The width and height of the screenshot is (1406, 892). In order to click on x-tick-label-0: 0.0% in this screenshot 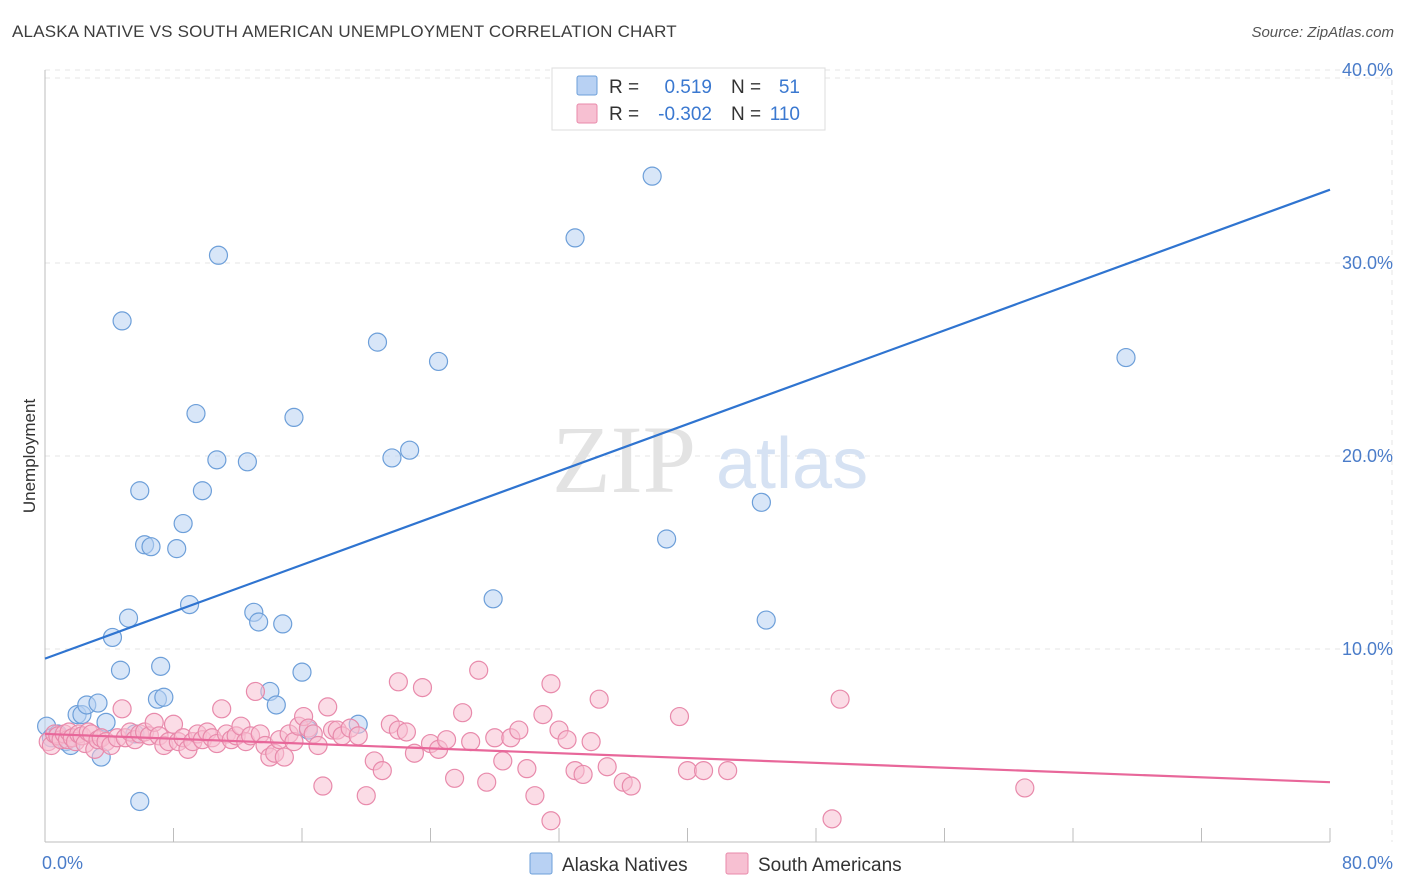, I will do `click(62, 863)`.